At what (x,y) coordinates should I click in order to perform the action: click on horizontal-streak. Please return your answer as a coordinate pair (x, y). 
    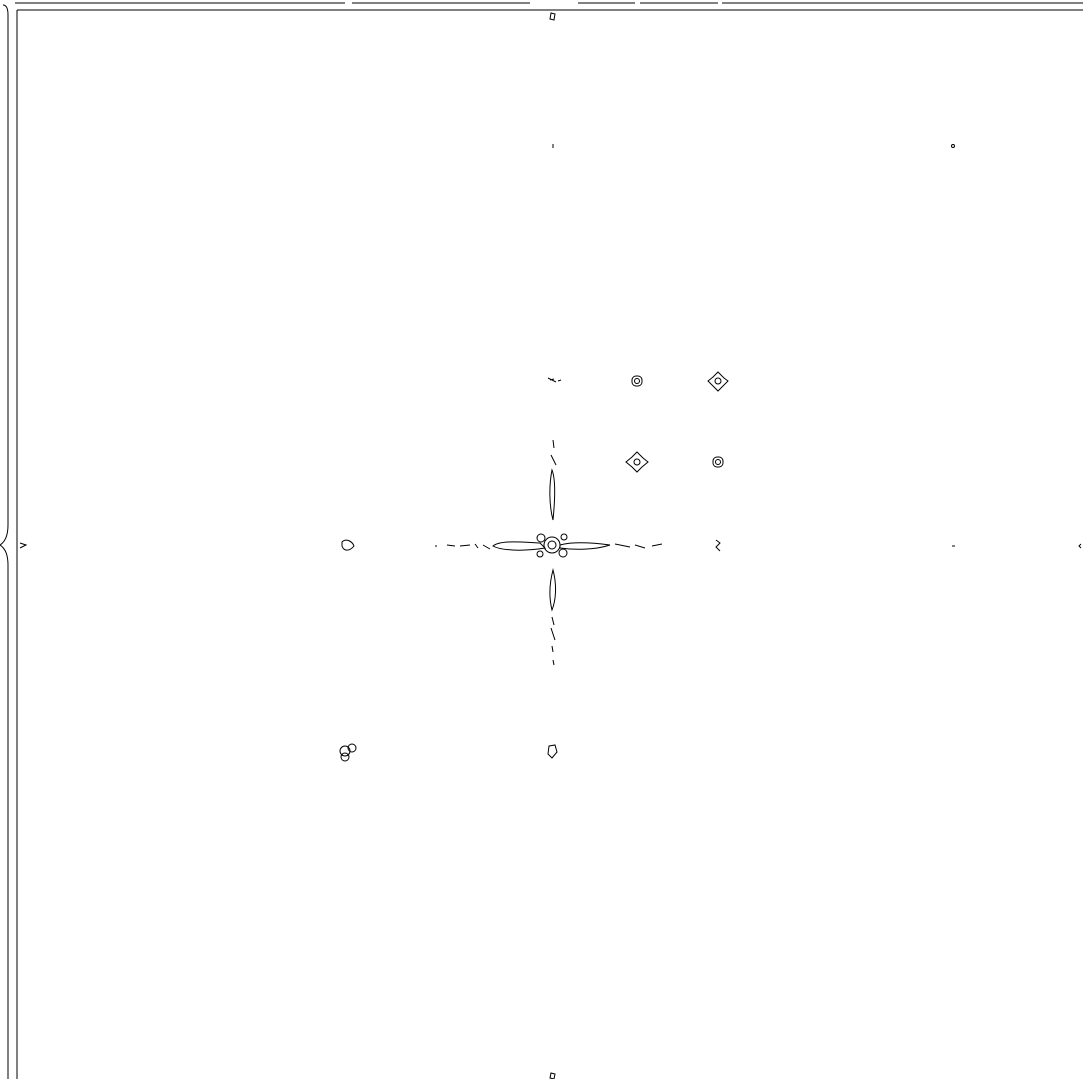
    Looking at the image, I should click on (549, 546).